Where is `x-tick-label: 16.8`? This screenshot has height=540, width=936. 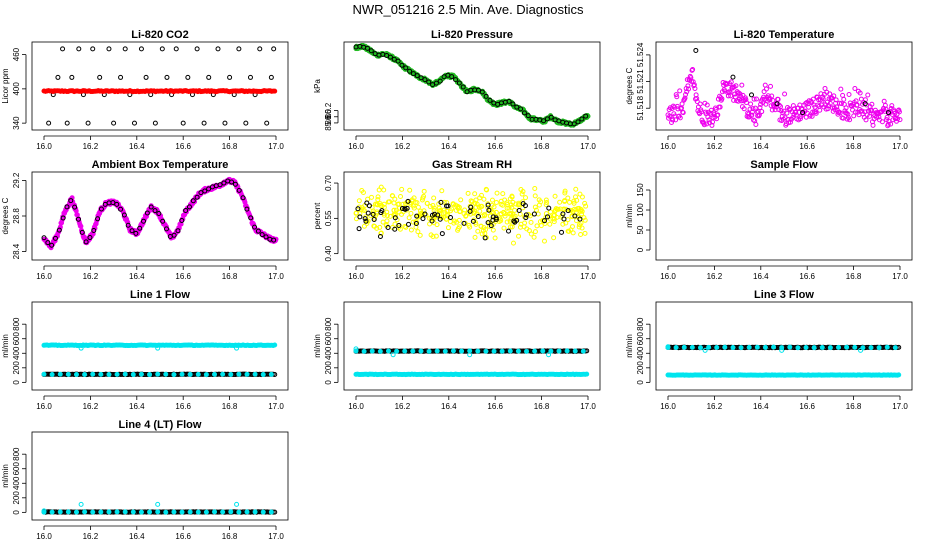 x-tick-label: 16.8 is located at coordinates (854, 146).